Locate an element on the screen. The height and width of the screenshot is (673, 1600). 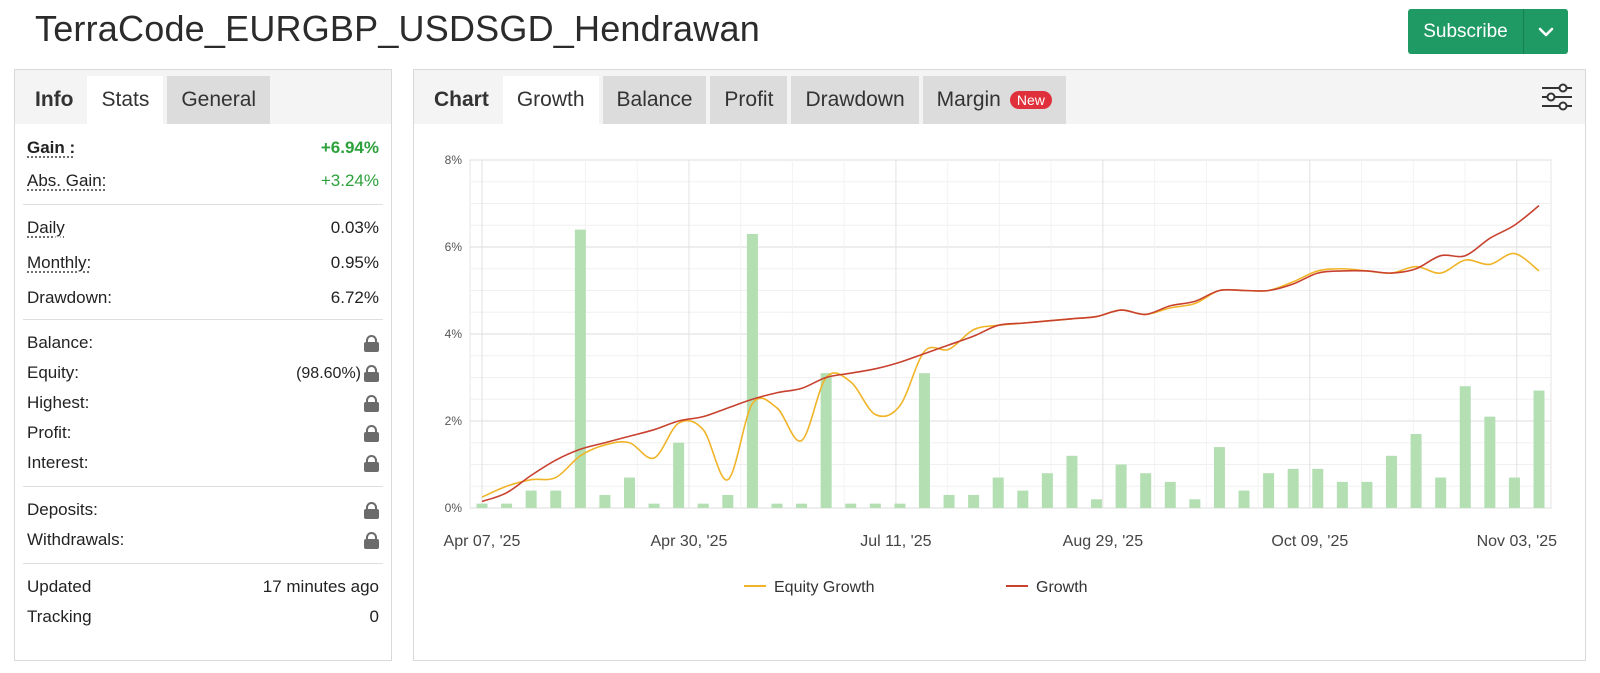
new-badge: New is located at coordinates (1030, 100).